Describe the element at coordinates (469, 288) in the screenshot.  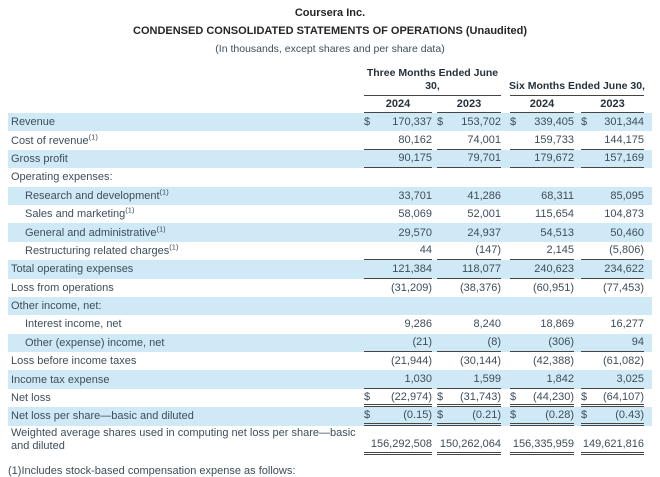
I see `value-cell: (38,376)` at that location.